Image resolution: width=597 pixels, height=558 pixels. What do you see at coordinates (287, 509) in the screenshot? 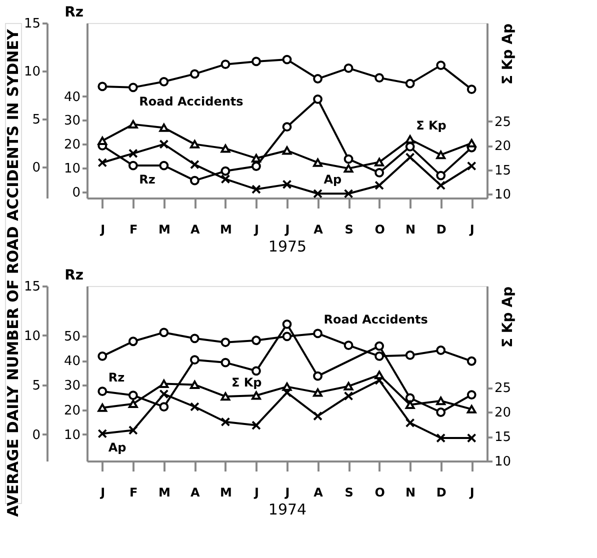
I see `x-axis-title: 1974` at bounding box center [287, 509].